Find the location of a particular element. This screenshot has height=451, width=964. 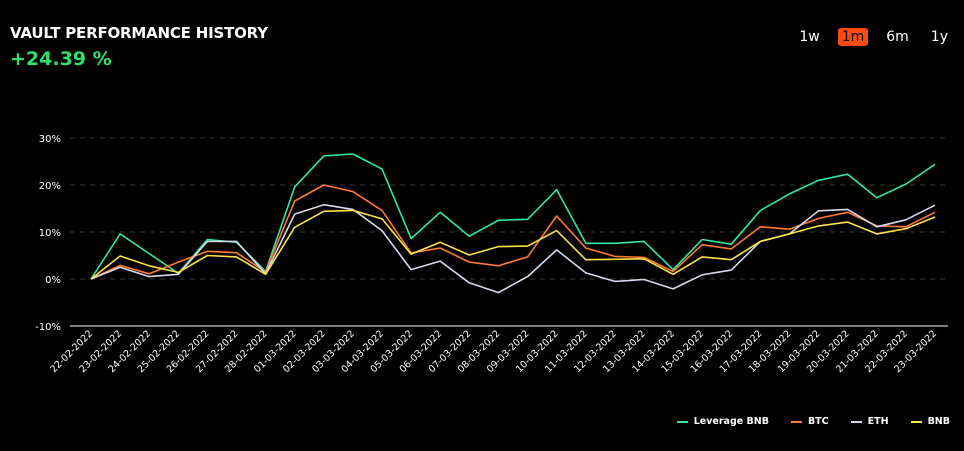

legend-label: ETH is located at coordinates (878, 421).